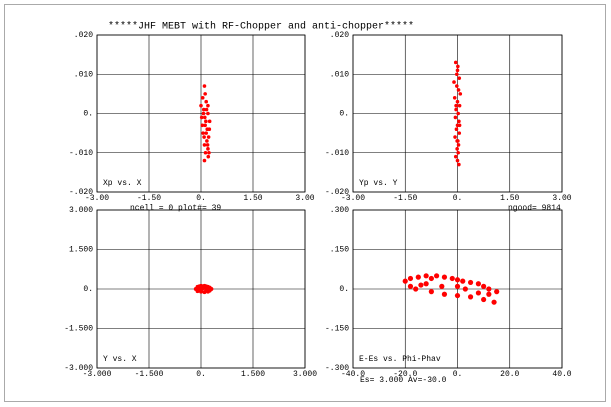 The width and height of the screenshot is (611, 407). Describe the element at coordinates (400, 359) in the screenshot. I see `panel-label: E-Es vs. Phi-Phav` at that location.